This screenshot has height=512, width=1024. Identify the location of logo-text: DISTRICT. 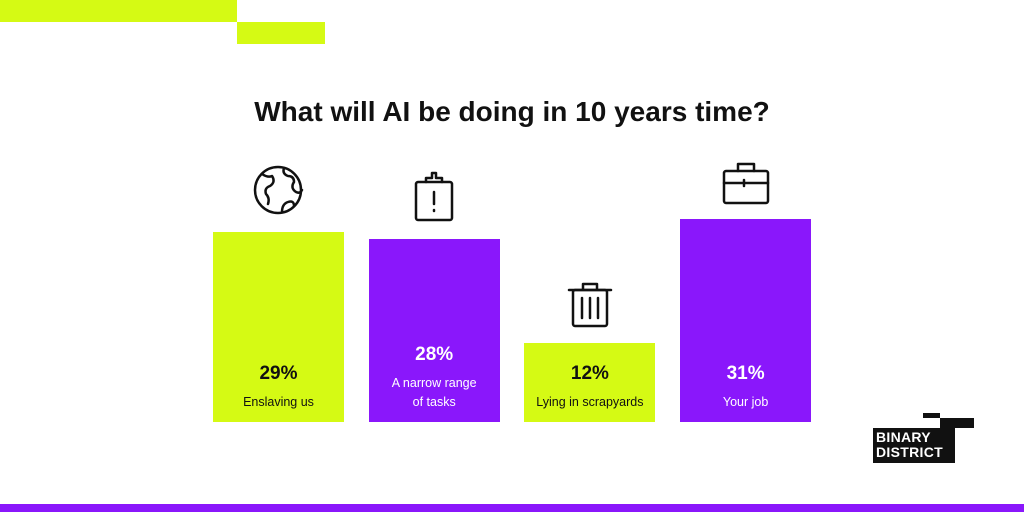
(909, 452).